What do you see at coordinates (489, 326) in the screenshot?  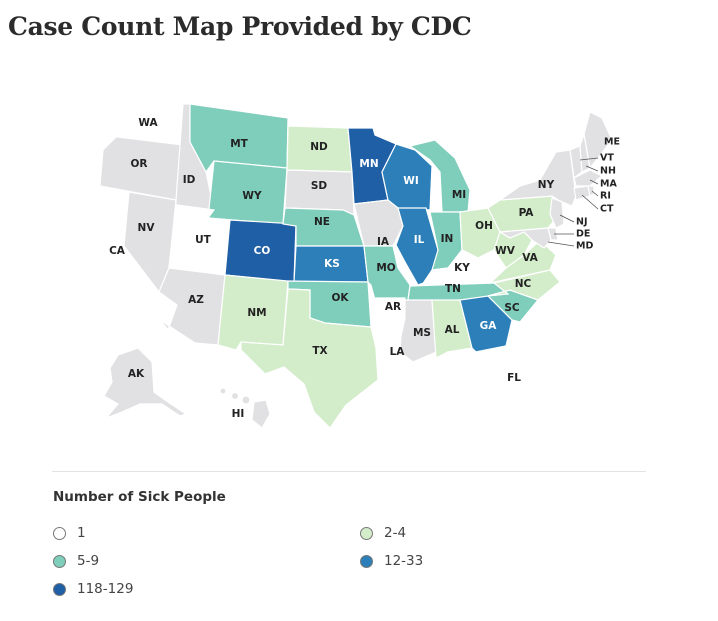 I see `state-label-ga: GA` at bounding box center [489, 326].